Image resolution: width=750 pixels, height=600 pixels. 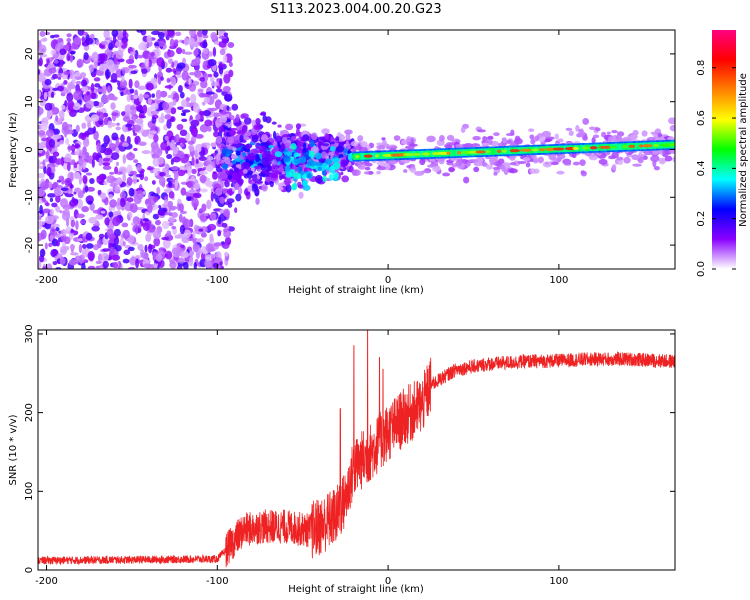 I want to click on colorbar-tick-label: 0.2, so click(x=701, y=219).